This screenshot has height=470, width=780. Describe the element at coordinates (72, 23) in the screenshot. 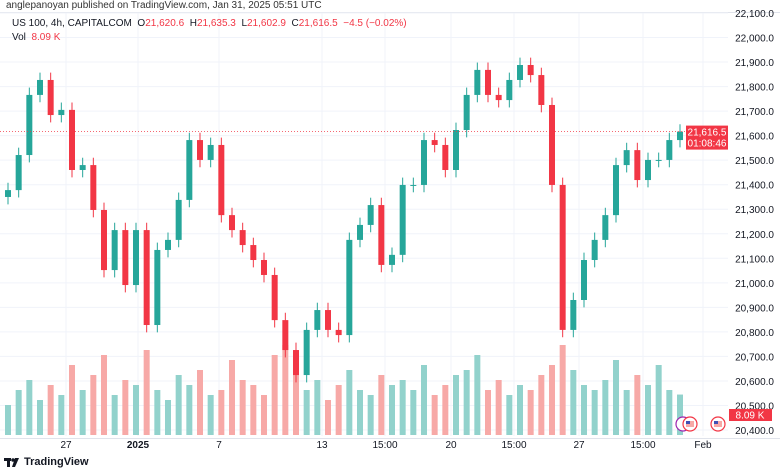

I see `symbol-label: US 100, 4h, CAPITALCOM` at that location.